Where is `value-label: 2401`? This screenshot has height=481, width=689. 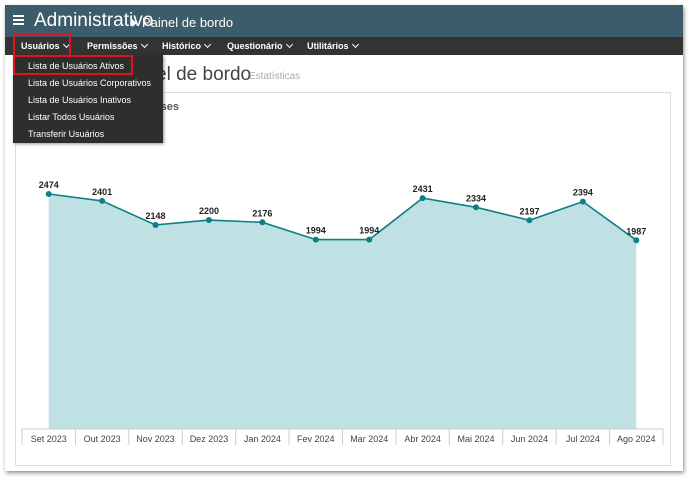 value-label: 2401 is located at coordinates (102, 192).